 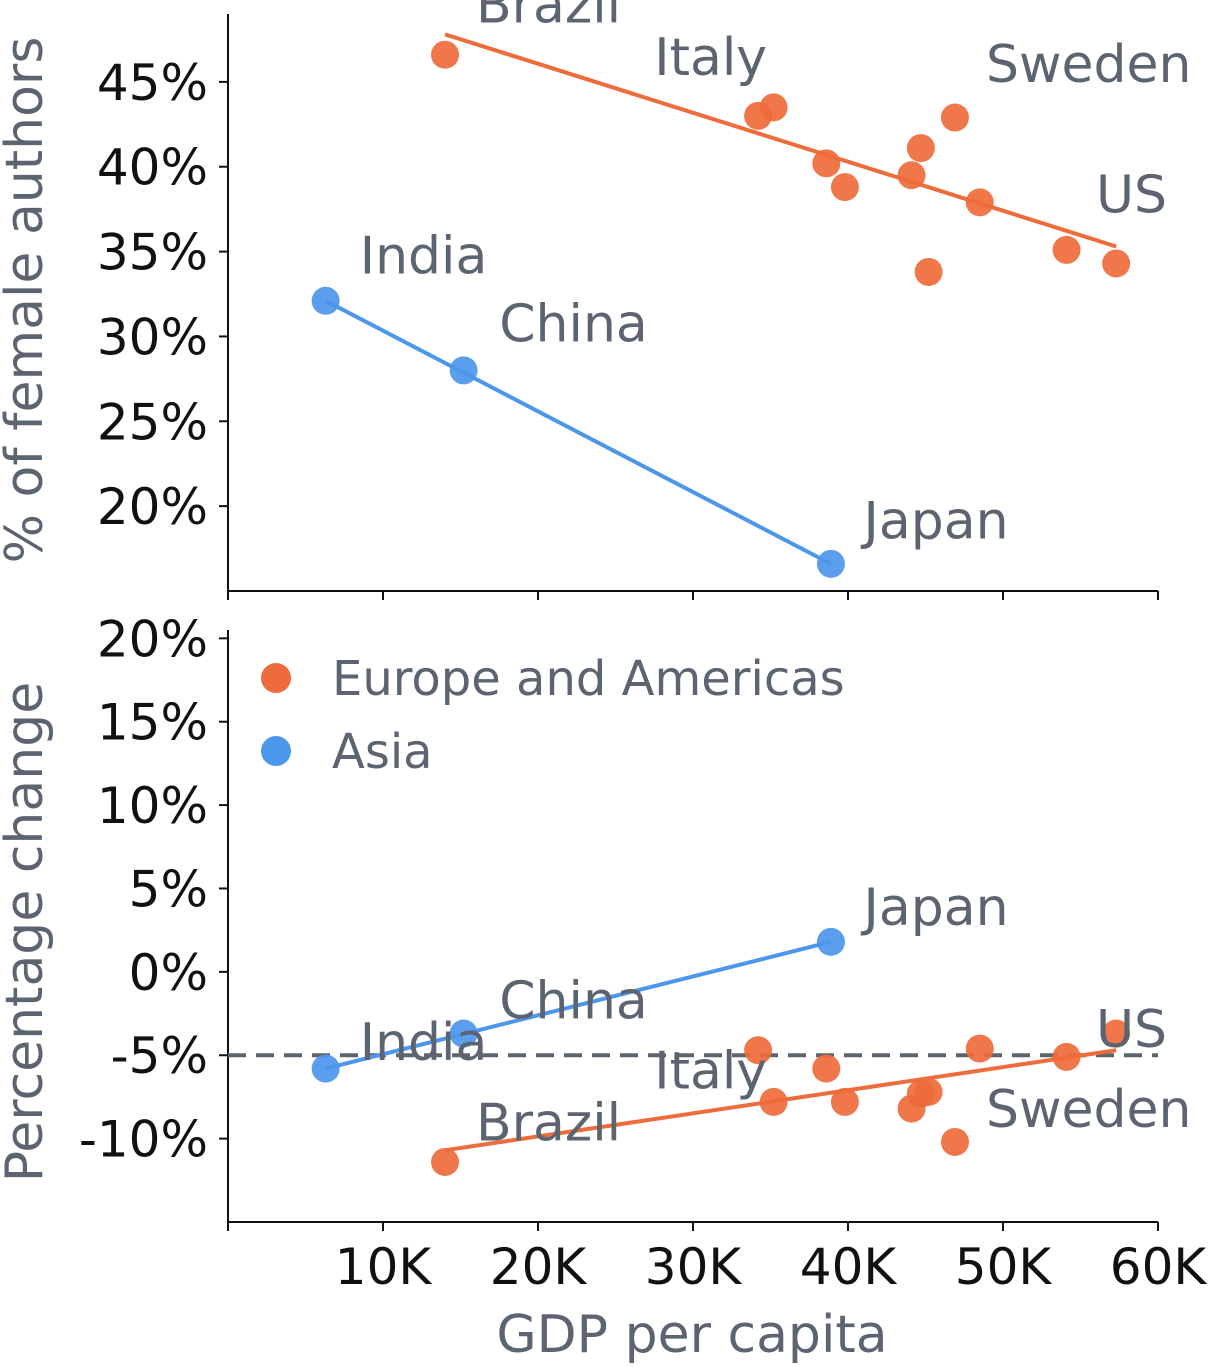 I want to click on x-axis-title: GDP per capita, so click(x=691, y=1335).